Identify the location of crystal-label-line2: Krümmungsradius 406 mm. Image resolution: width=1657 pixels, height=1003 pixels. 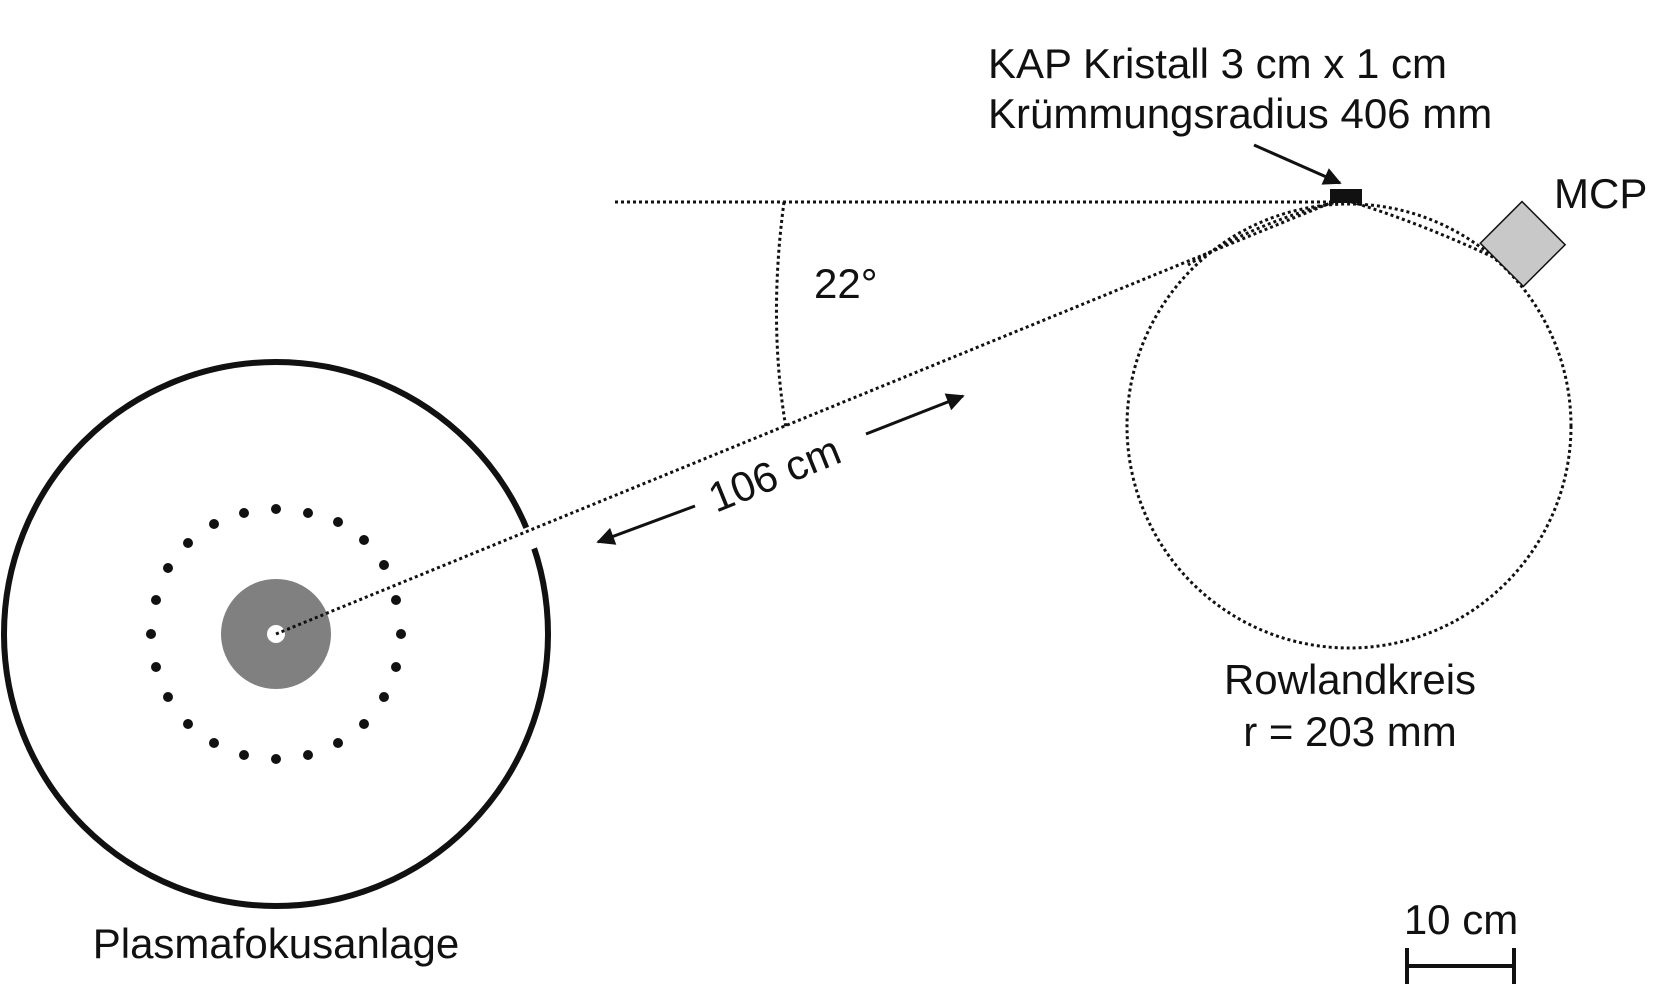
(1240, 113).